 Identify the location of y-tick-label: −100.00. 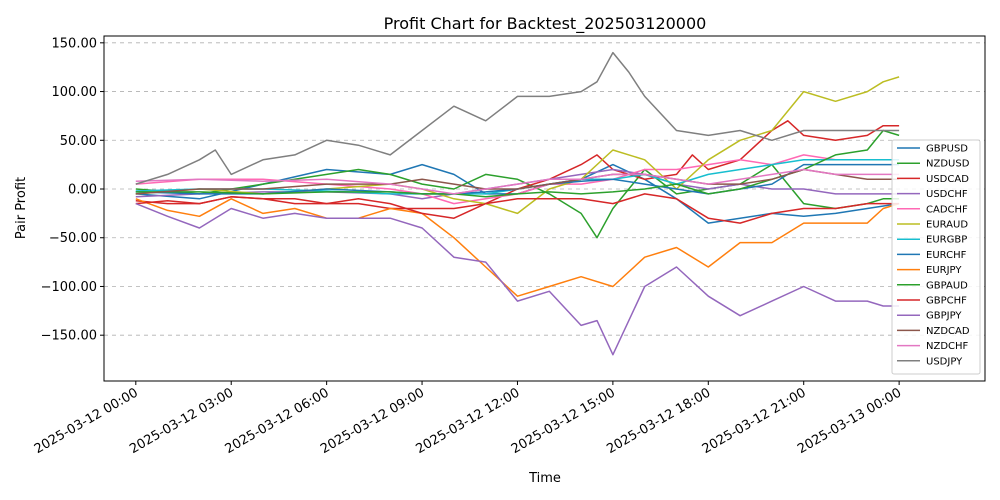
(69, 287).